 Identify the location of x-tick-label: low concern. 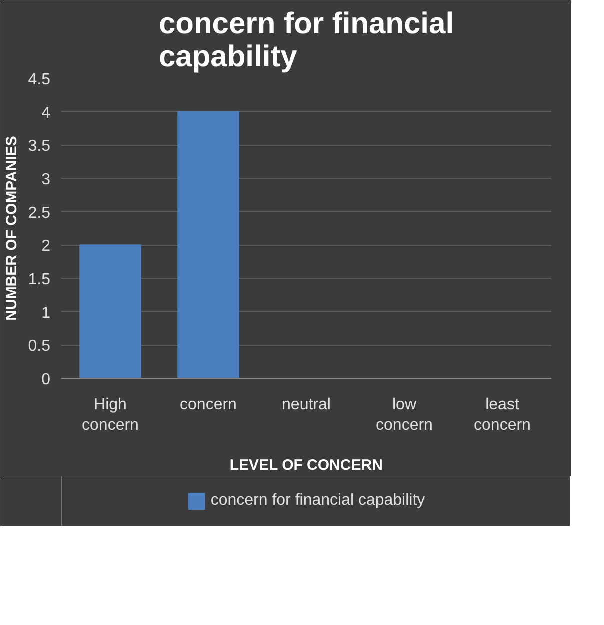
(404, 415).